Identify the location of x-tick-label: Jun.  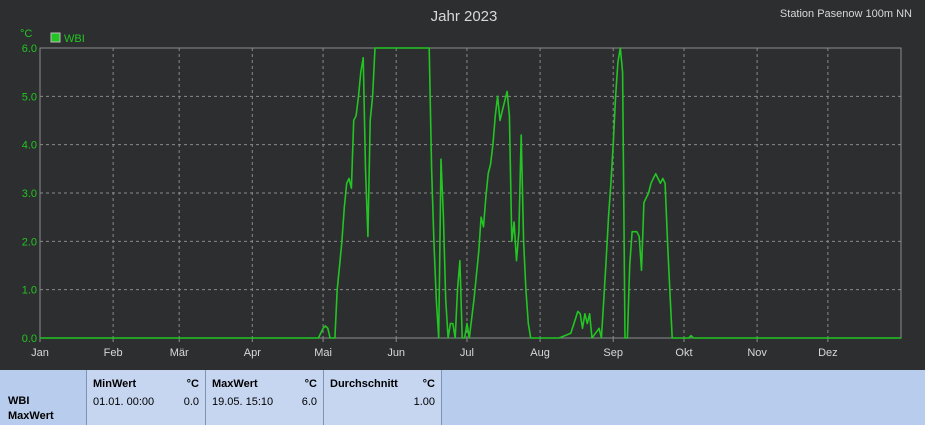
(396, 353).